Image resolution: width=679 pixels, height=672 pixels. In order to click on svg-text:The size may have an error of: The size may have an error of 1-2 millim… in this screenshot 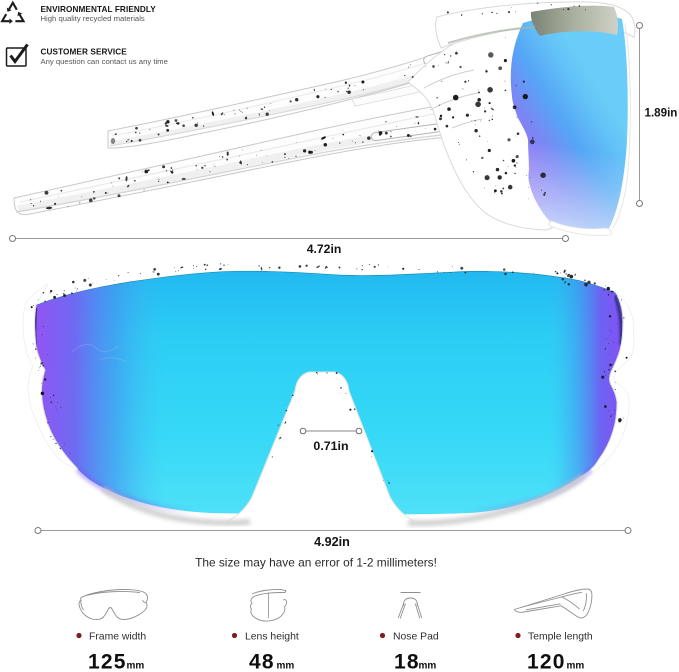, I will do `click(316, 563)`.